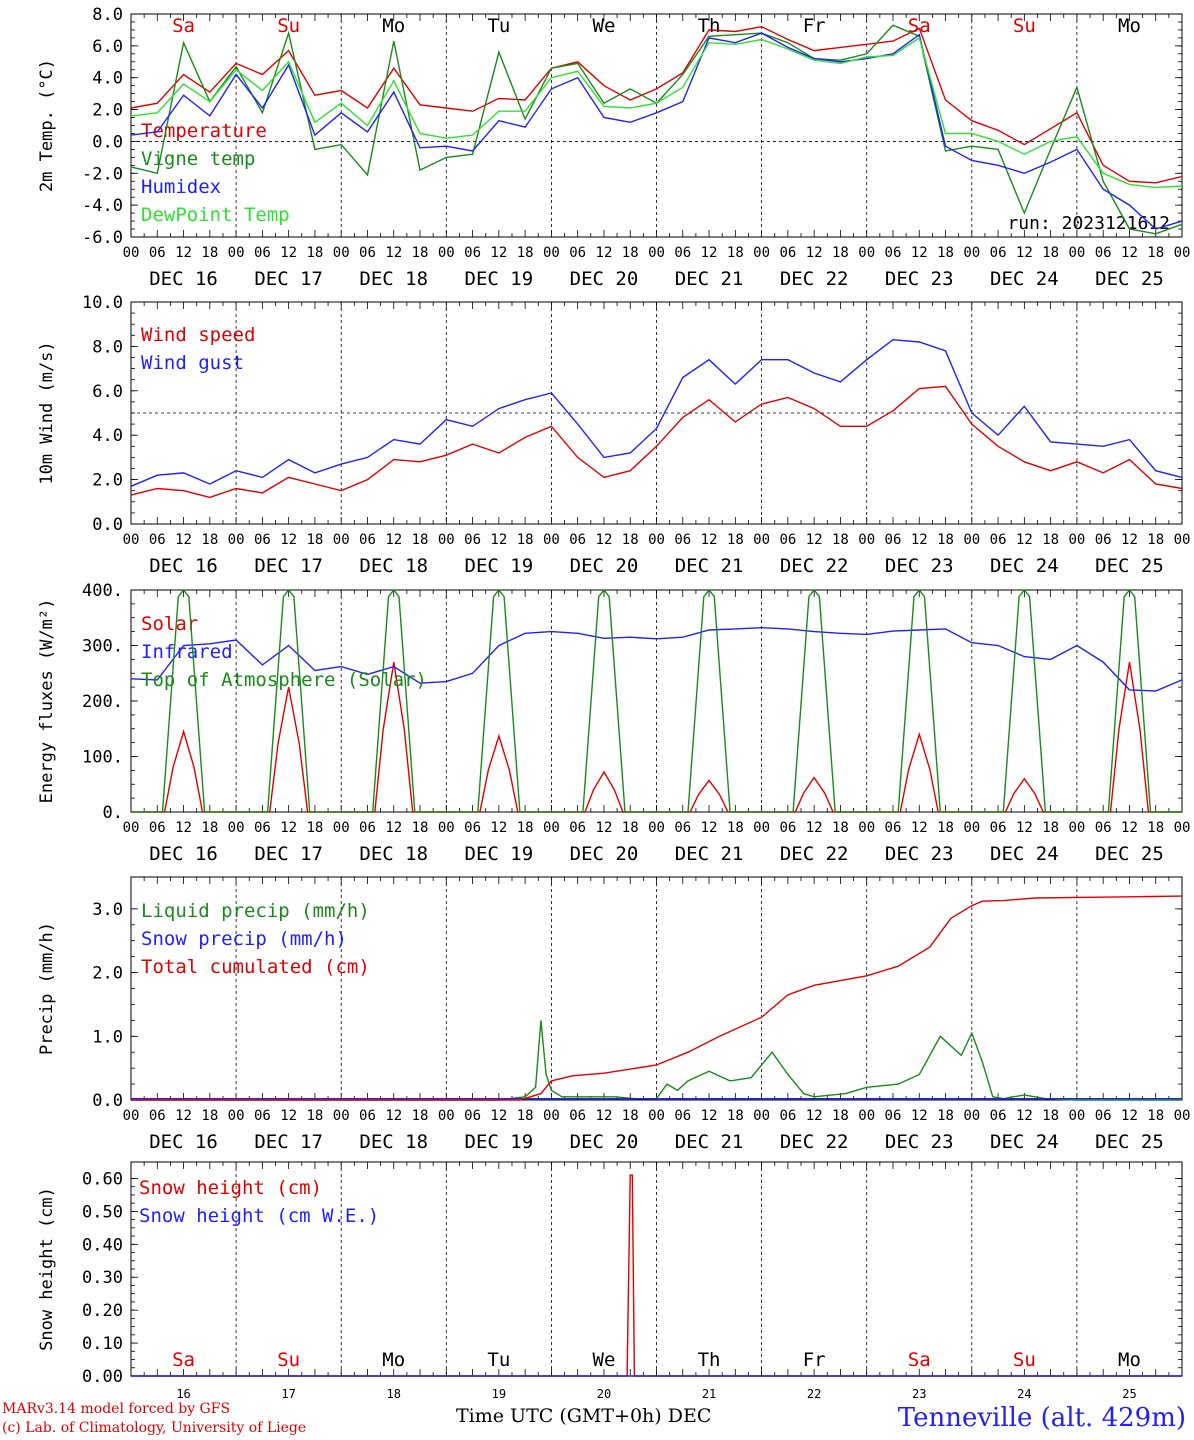  Describe the element at coordinates (656, 700) in the screenshot. I see `series-line-top-of-atmosphere-solar` at that location.